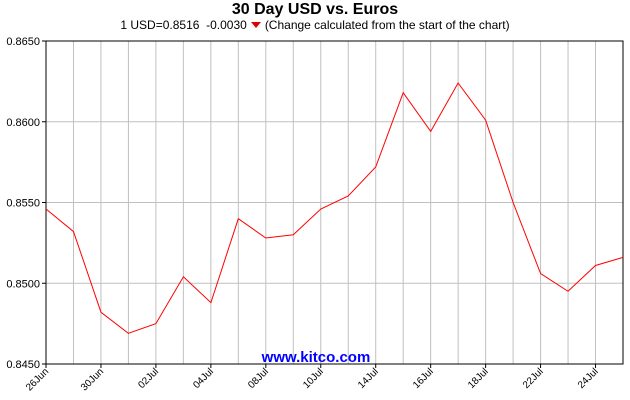 The width and height of the screenshot is (630, 400). I want to click on x-tick-label: 24Jul, so click(588, 378).